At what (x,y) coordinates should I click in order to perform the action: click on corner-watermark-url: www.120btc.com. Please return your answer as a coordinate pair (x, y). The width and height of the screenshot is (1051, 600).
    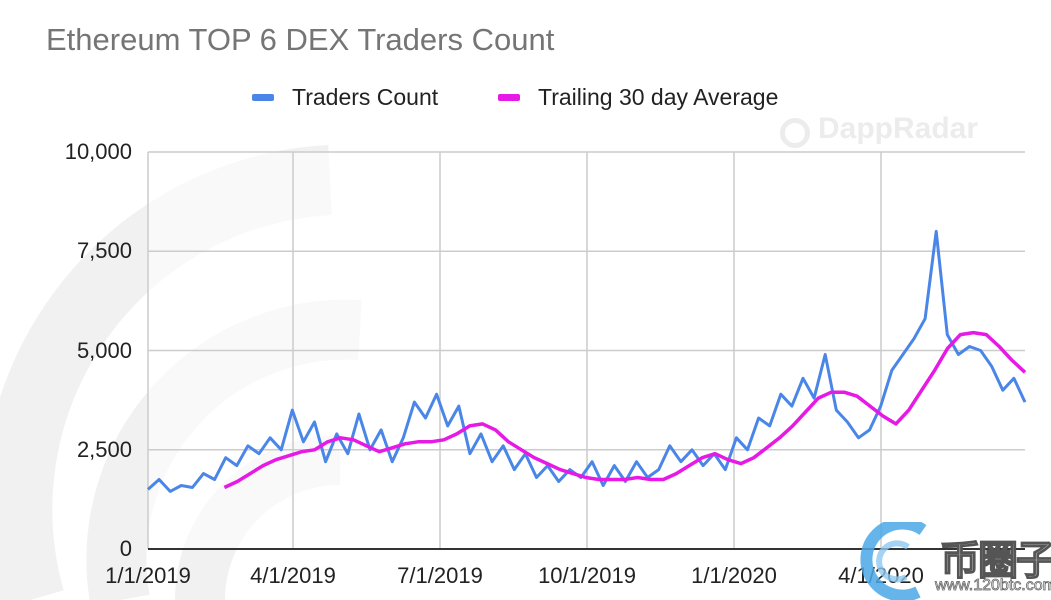
    Looking at the image, I should click on (993, 586).